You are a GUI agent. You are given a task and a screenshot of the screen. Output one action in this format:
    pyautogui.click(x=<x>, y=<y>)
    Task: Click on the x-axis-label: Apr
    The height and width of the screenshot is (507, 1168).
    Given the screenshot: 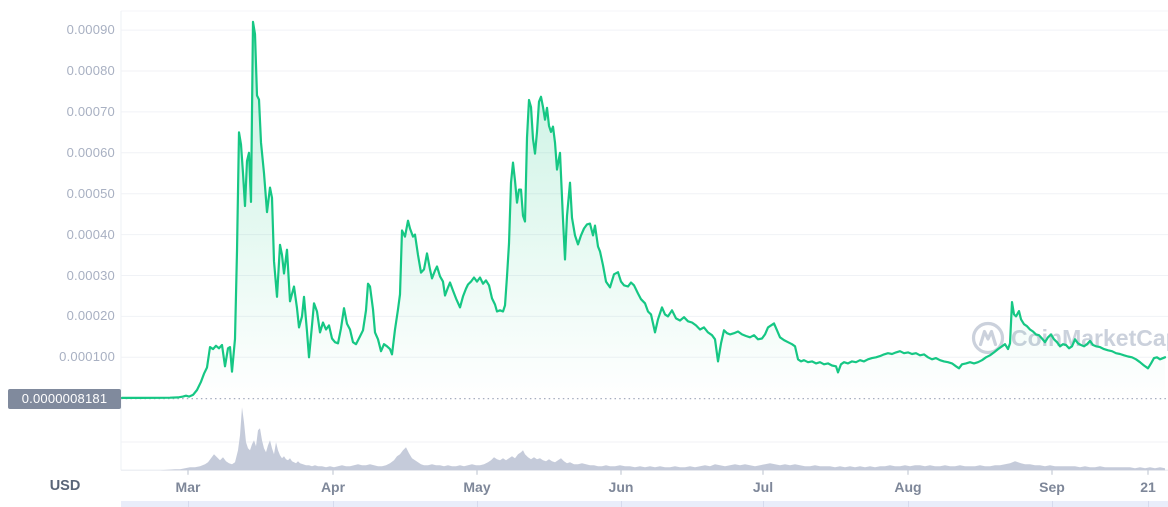 What is the action you would take?
    pyautogui.click(x=333, y=487)
    